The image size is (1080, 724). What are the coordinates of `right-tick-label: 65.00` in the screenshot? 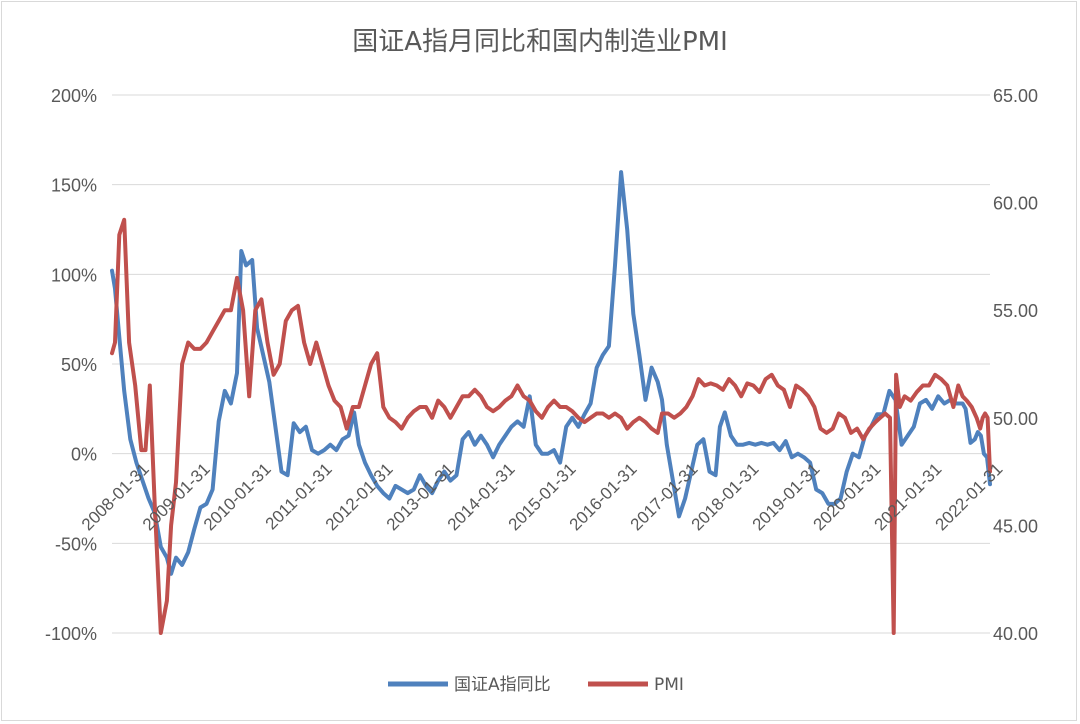 It's located at (1015, 96).